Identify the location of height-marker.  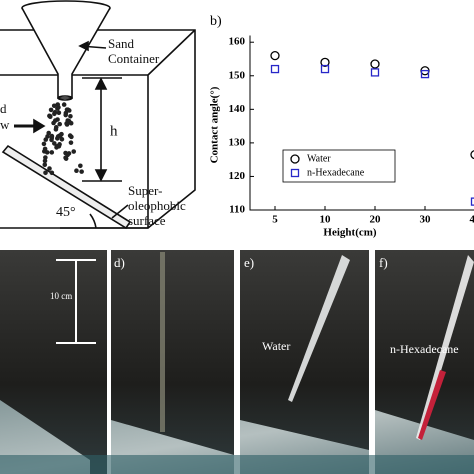
(102, 129).